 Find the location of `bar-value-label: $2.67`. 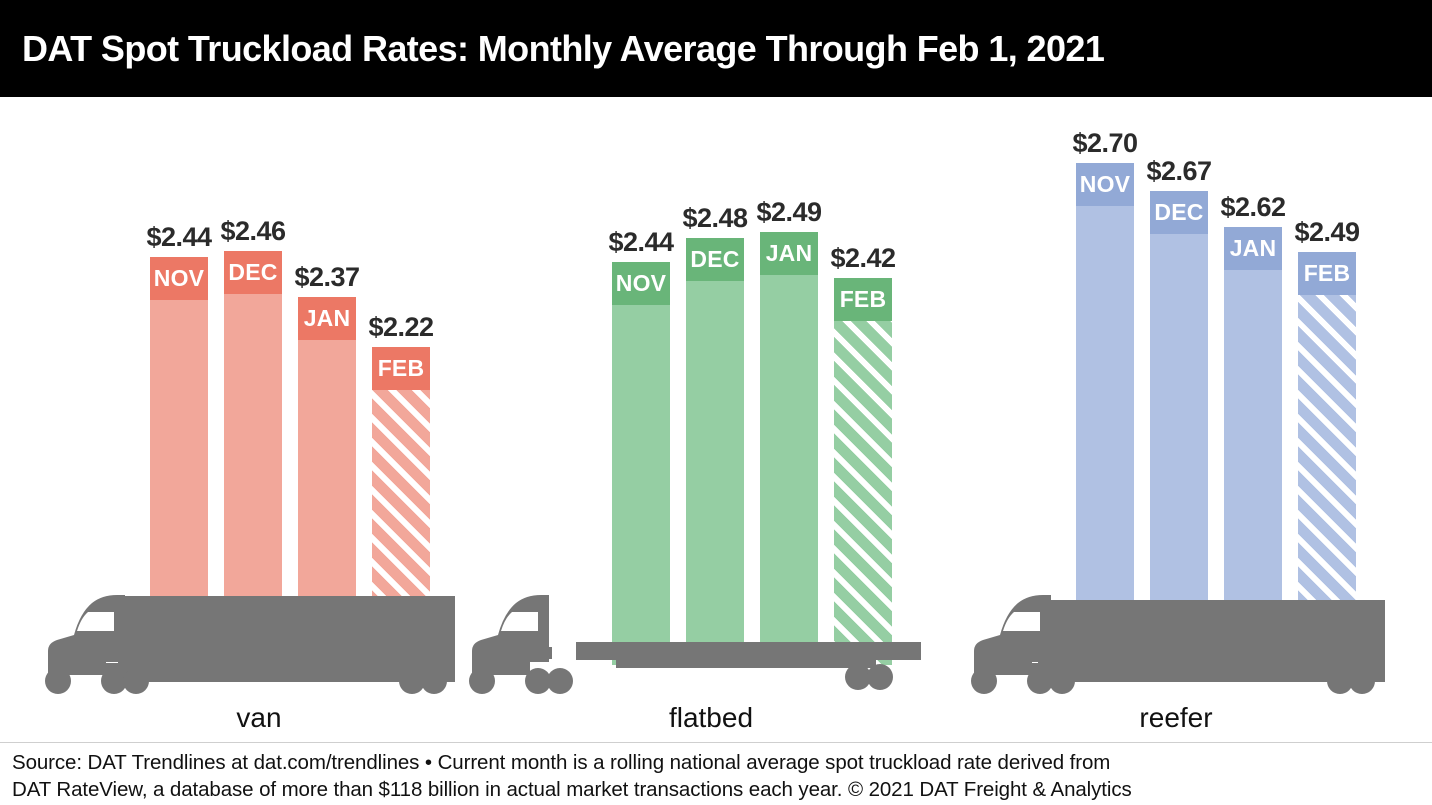

bar-value-label: $2.67 is located at coordinates (1179, 171).